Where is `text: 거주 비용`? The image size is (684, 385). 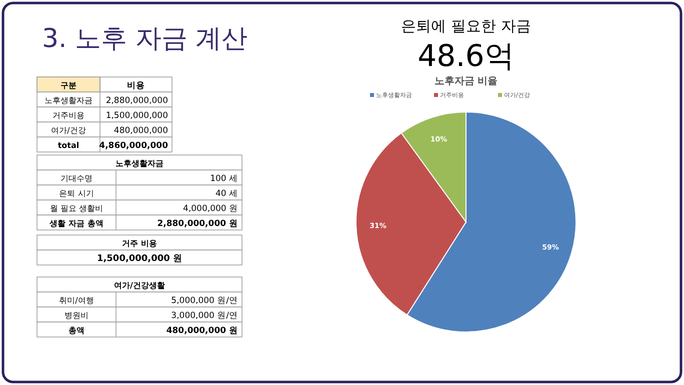 text: 거주 비용 is located at coordinates (139, 243).